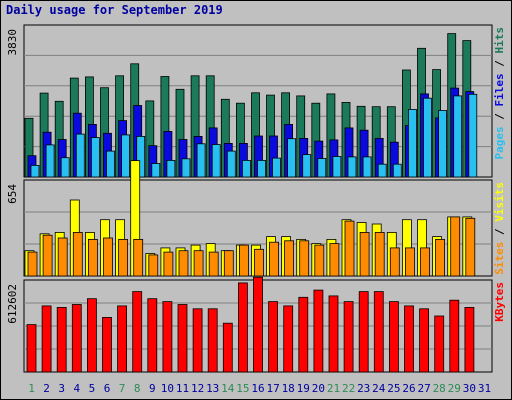 The height and width of the screenshot is (400, 512). Describe the element at coordinates (454, 388) in the screenshot. I see `x-tick-label-day-29: 29` at that location.